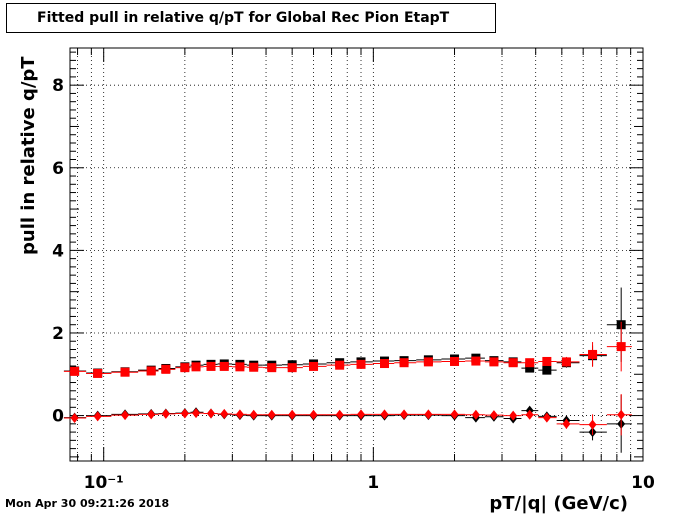  Describe the element at coordinates (58, 334) in the screenshot. I see `y-tick-label: 2` at that location.